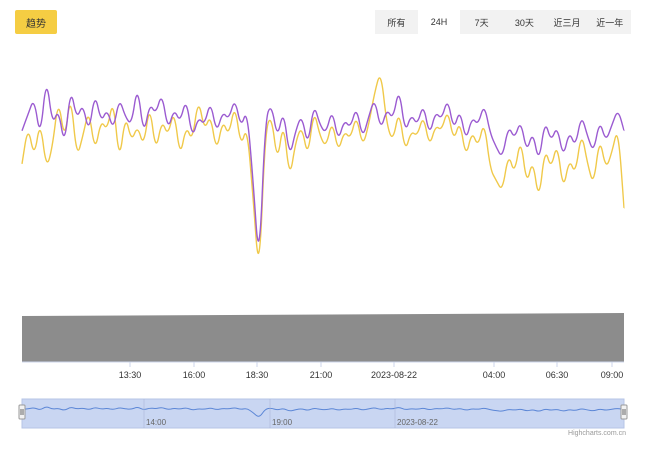 Image resolution: width=650 pixels, height=455 pixels. I want to click on x-tick-label: 06:30, so click(557, 375).